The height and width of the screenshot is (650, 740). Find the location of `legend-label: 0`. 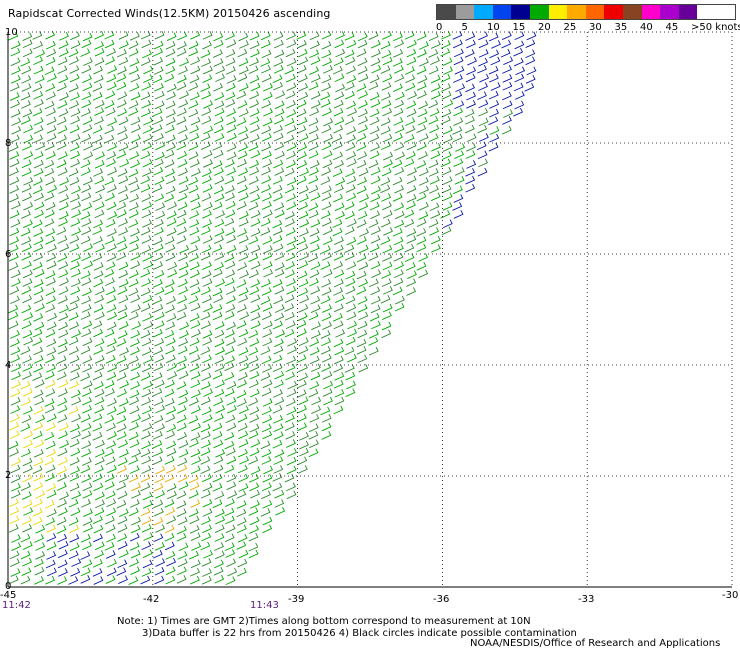

legend-label: 0 is located at coordinates (439, 27).